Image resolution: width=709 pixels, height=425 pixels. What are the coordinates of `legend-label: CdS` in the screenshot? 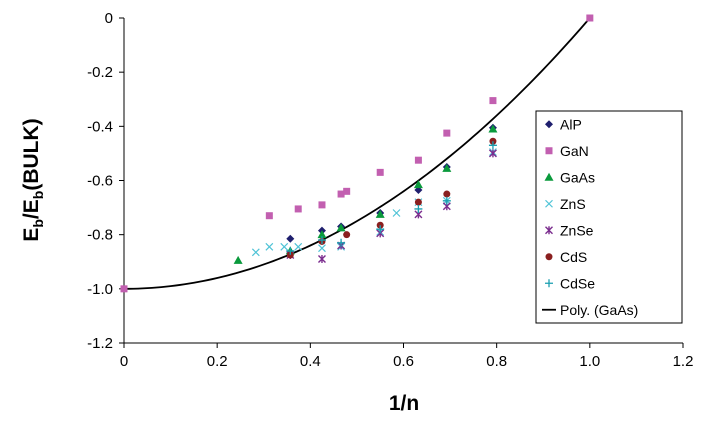 It's located at (573, 257).